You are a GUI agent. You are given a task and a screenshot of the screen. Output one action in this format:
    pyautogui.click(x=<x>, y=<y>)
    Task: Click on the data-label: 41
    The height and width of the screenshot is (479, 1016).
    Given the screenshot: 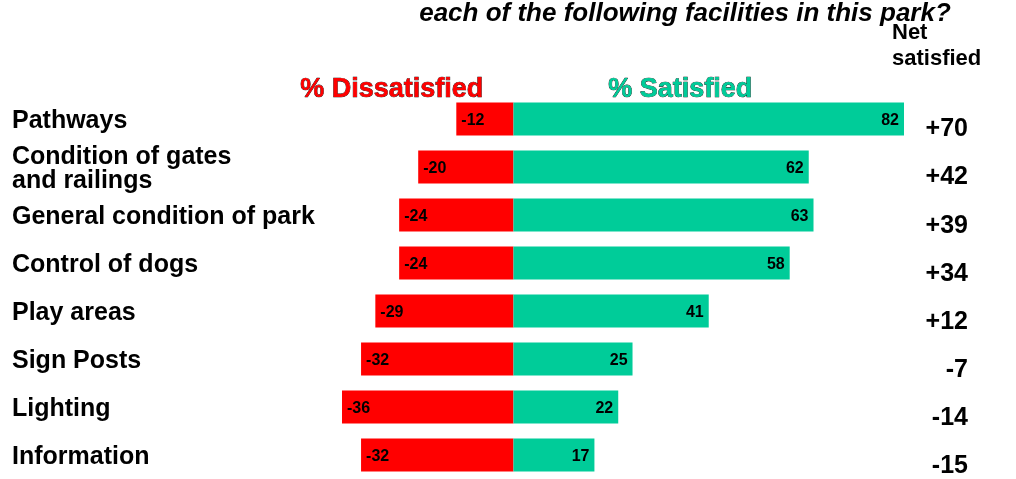 What is the action you would take?
    pyautogui.click(x=694, y=311)
    